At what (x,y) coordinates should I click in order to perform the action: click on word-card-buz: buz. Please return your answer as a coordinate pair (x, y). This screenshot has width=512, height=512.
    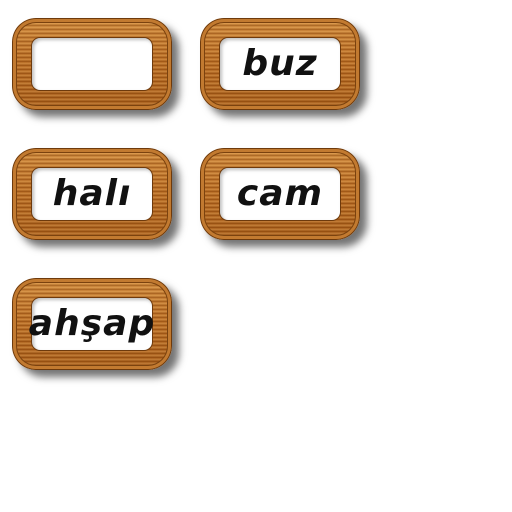
    Looking at the image, I should click on (280, 64).